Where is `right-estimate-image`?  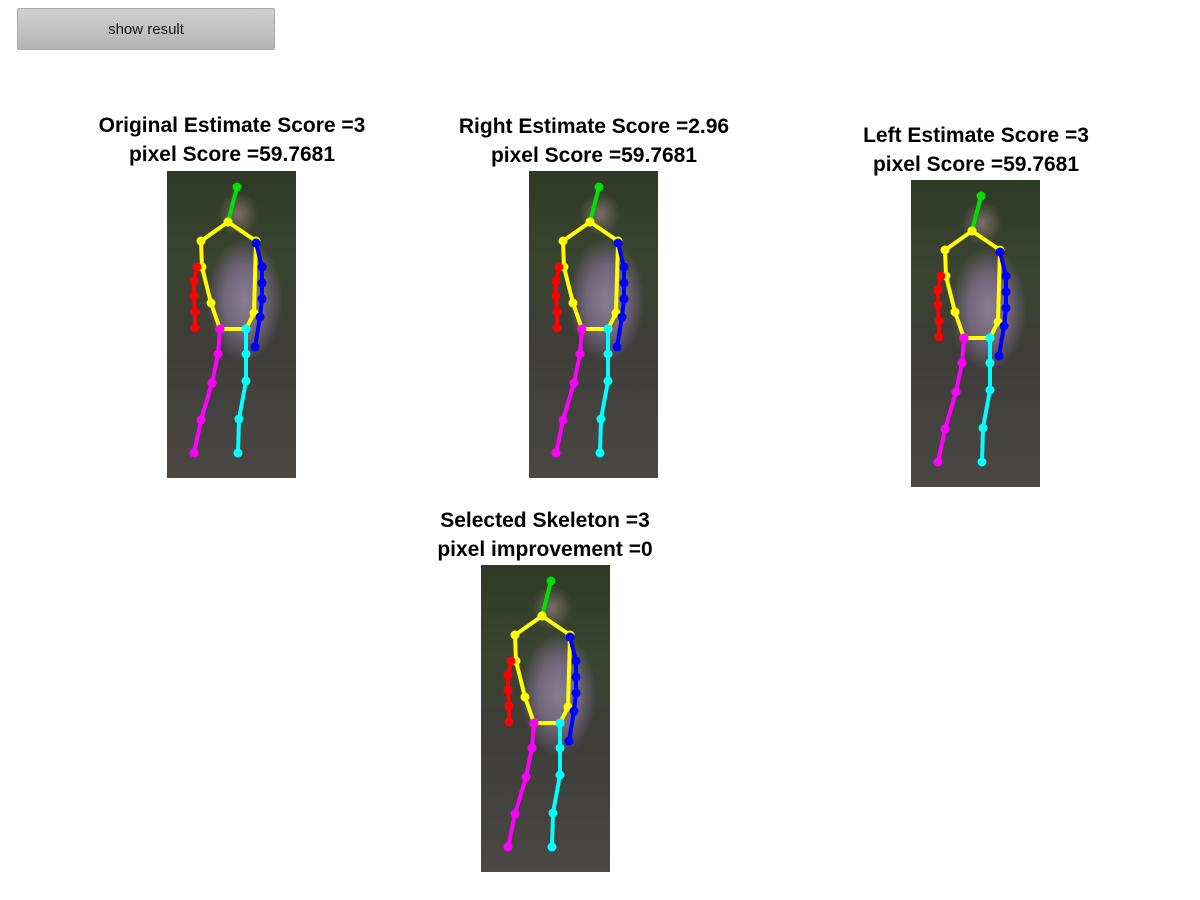
right-estimate-image is located at coordinates (593, 324).